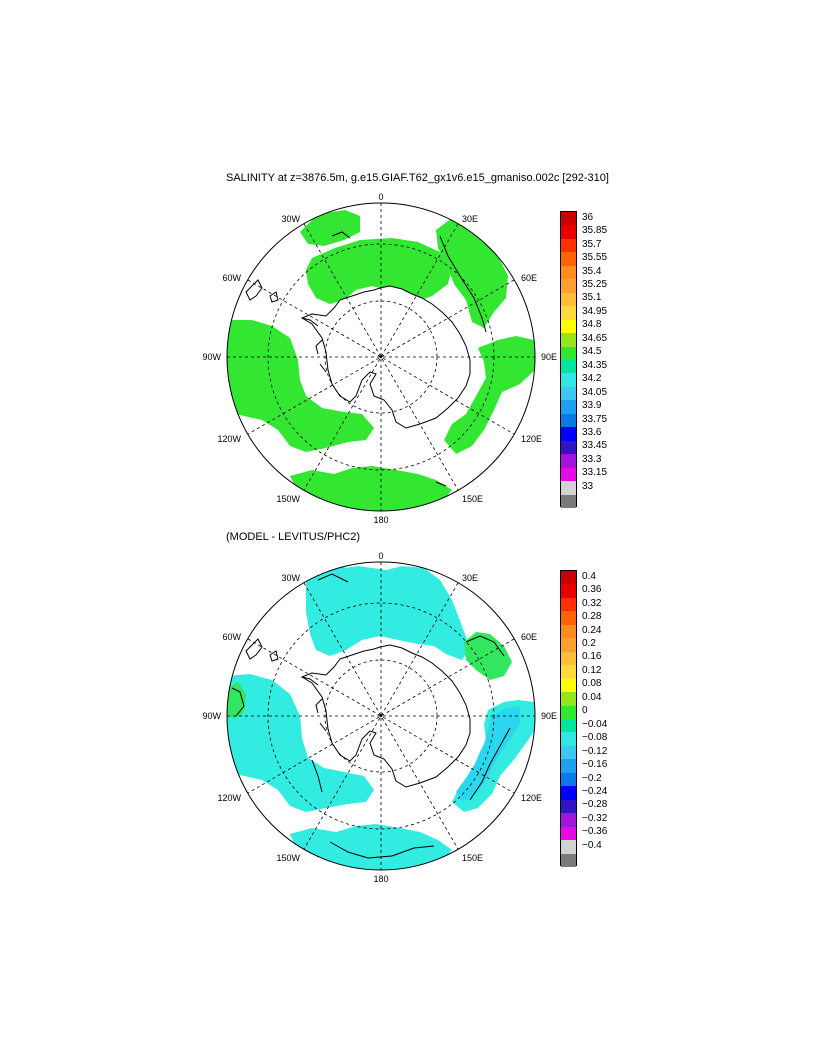  I want to click on top-south-america-coast, so click(262, 291).